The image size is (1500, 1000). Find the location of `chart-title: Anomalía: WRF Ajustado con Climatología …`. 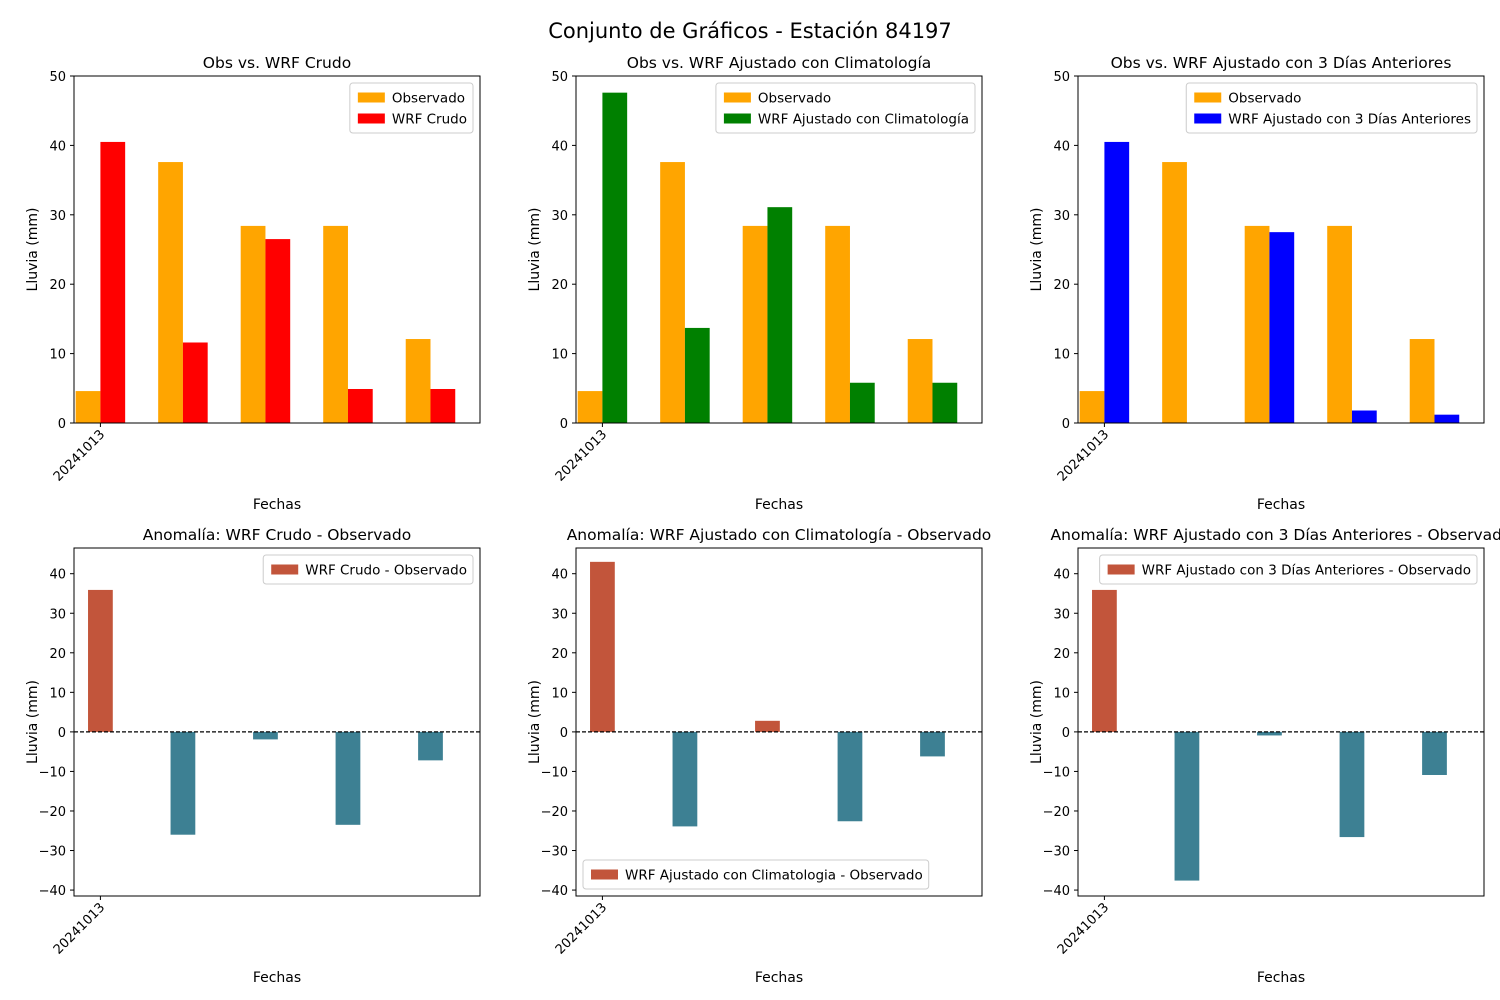

chart-title: Anomalía: WRF Ajustado con Climatología … is located at coordinates (779, 535).